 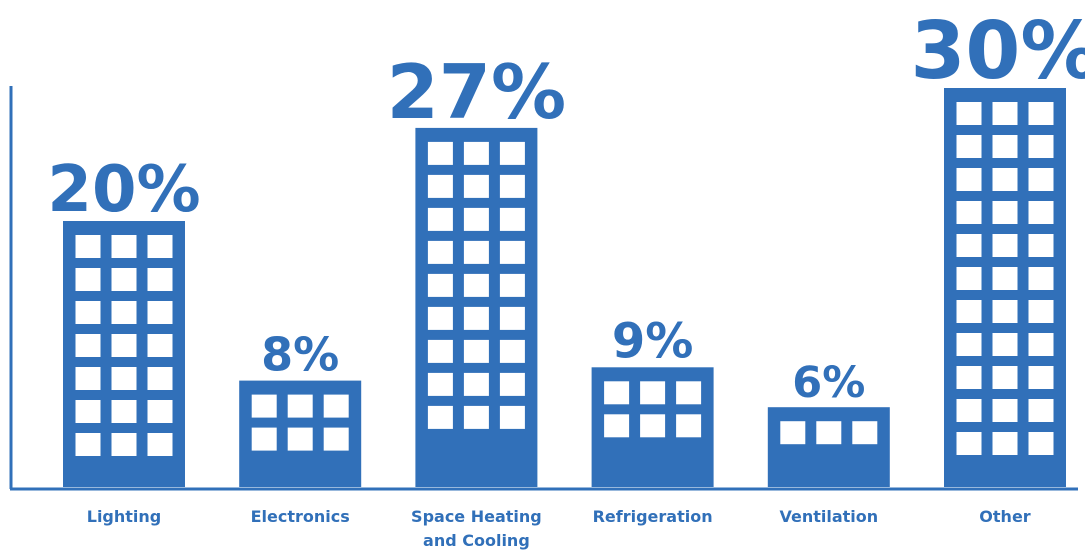 I want to click on category-label: Other, so click(x=1004, y=516).